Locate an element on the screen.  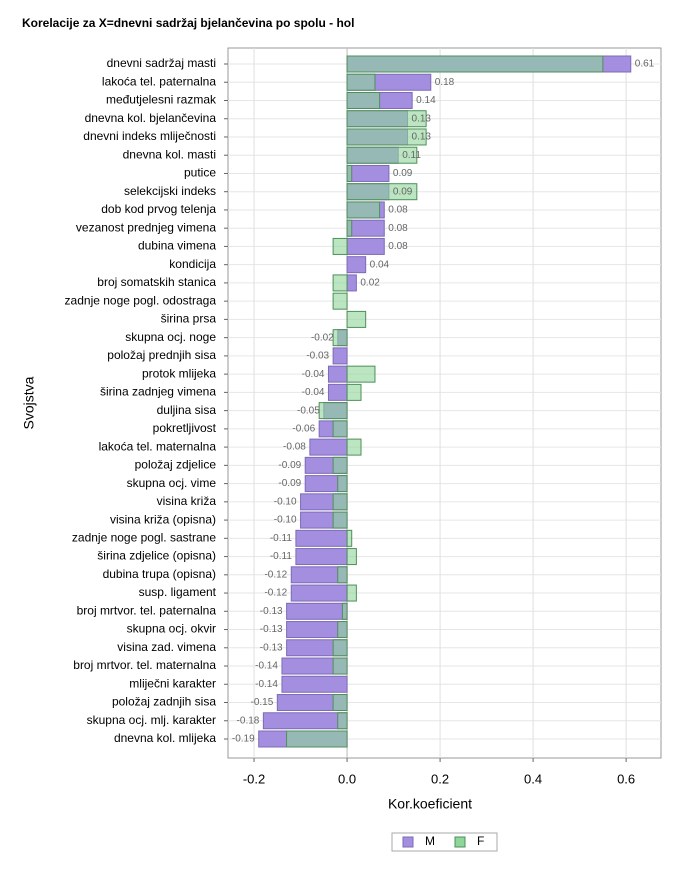
y-tick-label: duljina sisa is located at coordinates (187, 410).